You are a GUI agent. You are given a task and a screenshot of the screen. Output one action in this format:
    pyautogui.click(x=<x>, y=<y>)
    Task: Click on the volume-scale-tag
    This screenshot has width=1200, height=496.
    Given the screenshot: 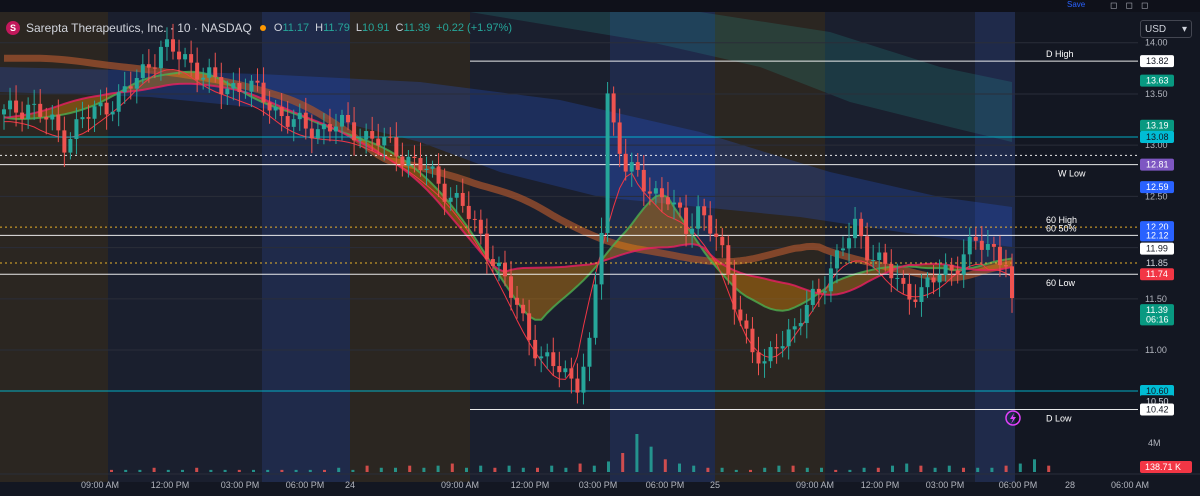 What is the action you would take?
    pyautogui.click(x=1166, y=467)
    